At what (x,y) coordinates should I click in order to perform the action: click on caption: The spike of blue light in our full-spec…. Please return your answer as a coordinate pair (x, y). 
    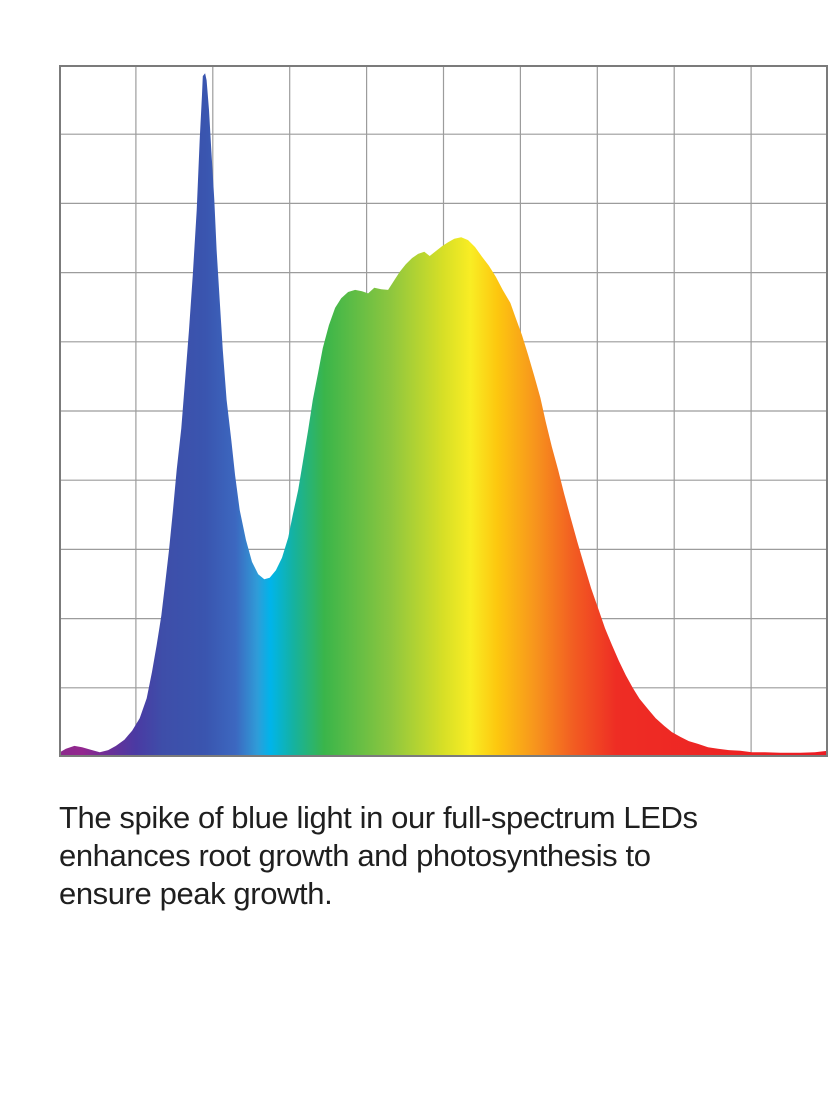
    Looking at the image, I should click on (424, 856).